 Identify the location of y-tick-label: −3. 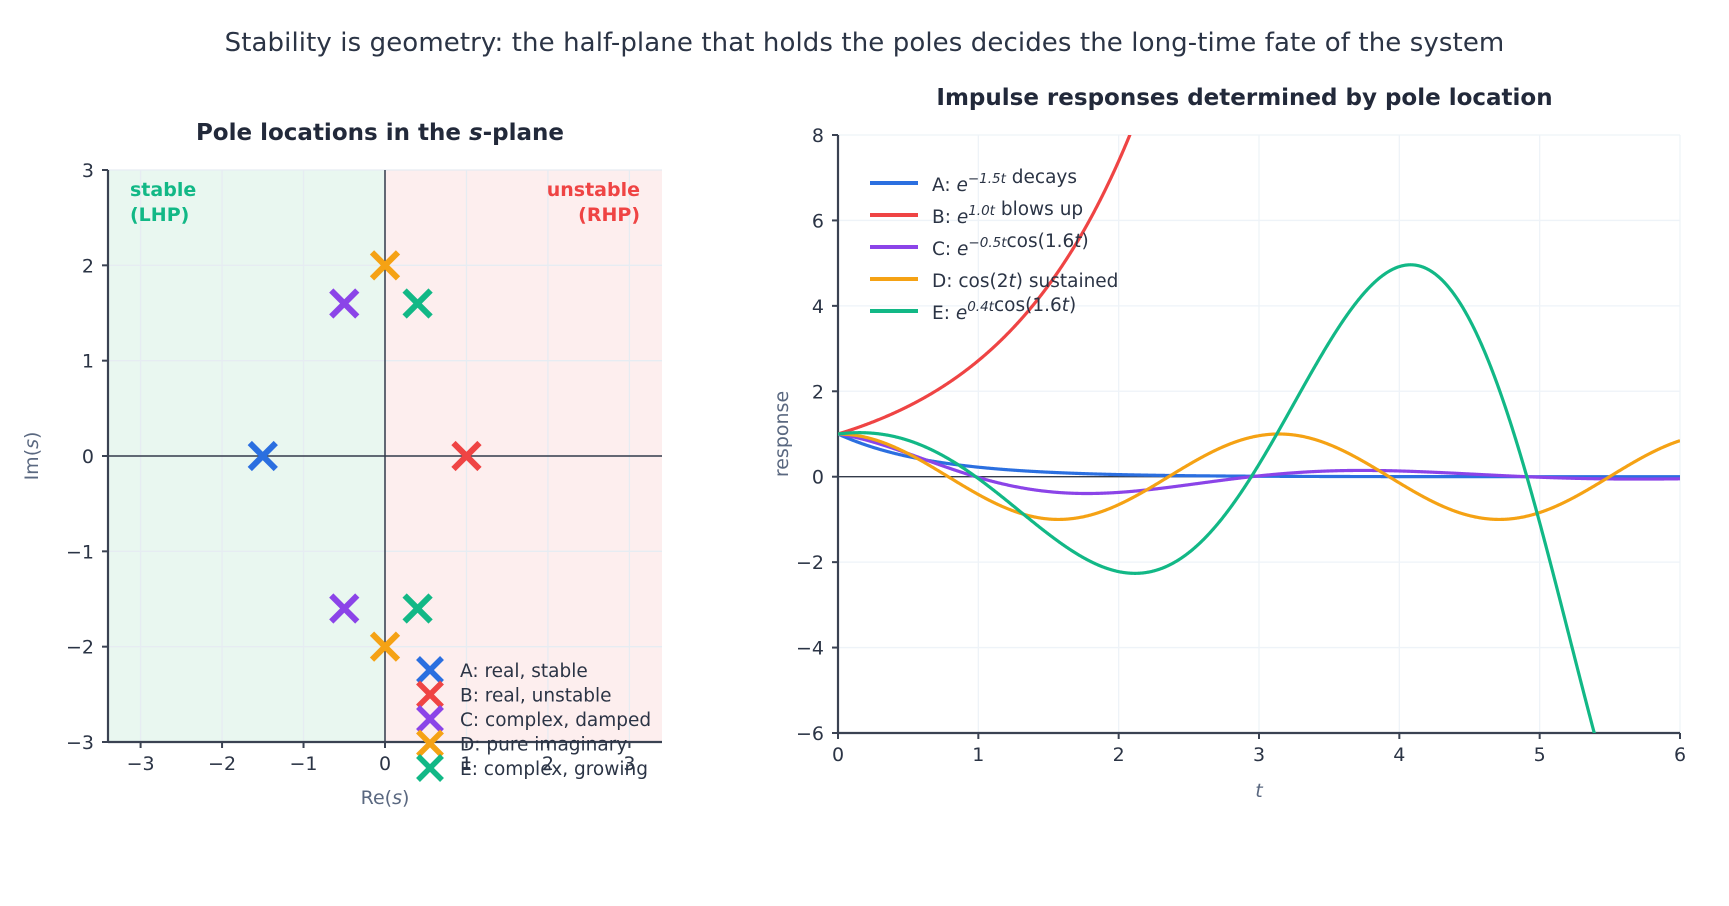
(80, 743).